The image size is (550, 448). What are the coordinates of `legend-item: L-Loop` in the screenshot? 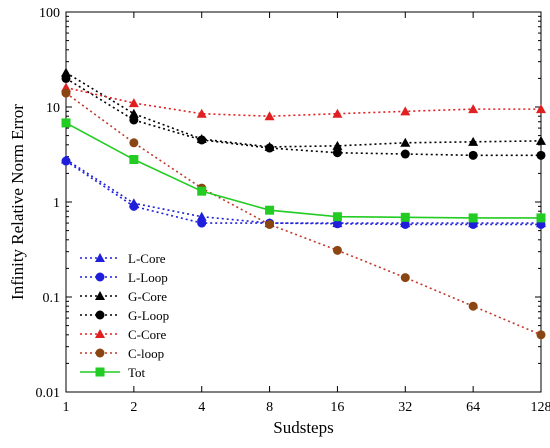 It's located at (124, 277).